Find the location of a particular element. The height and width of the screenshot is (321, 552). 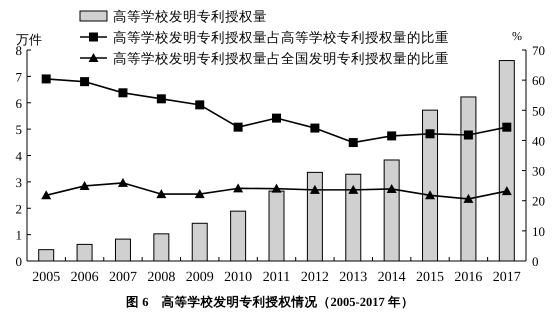

y2-tick-label: 20 is located at coordinates (538, 201).